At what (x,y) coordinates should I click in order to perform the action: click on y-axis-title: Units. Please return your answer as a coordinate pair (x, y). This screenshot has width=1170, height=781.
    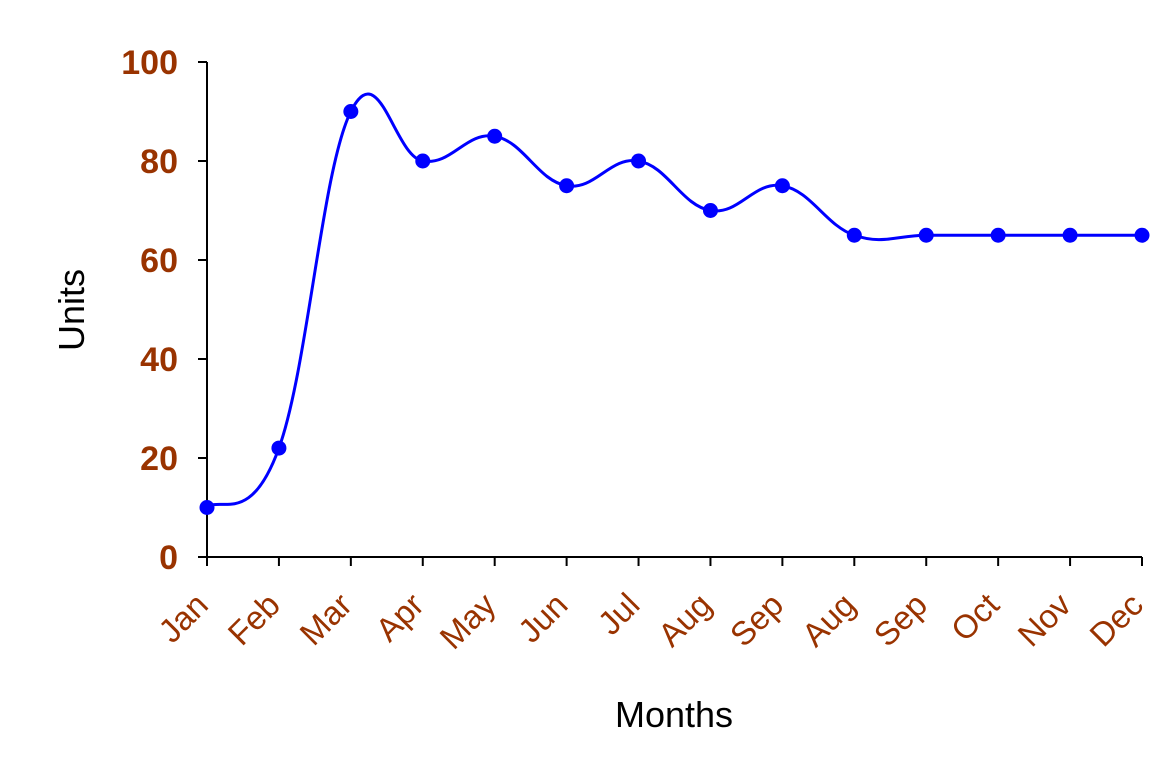
    Looking at the image, I should click on (71, 310).